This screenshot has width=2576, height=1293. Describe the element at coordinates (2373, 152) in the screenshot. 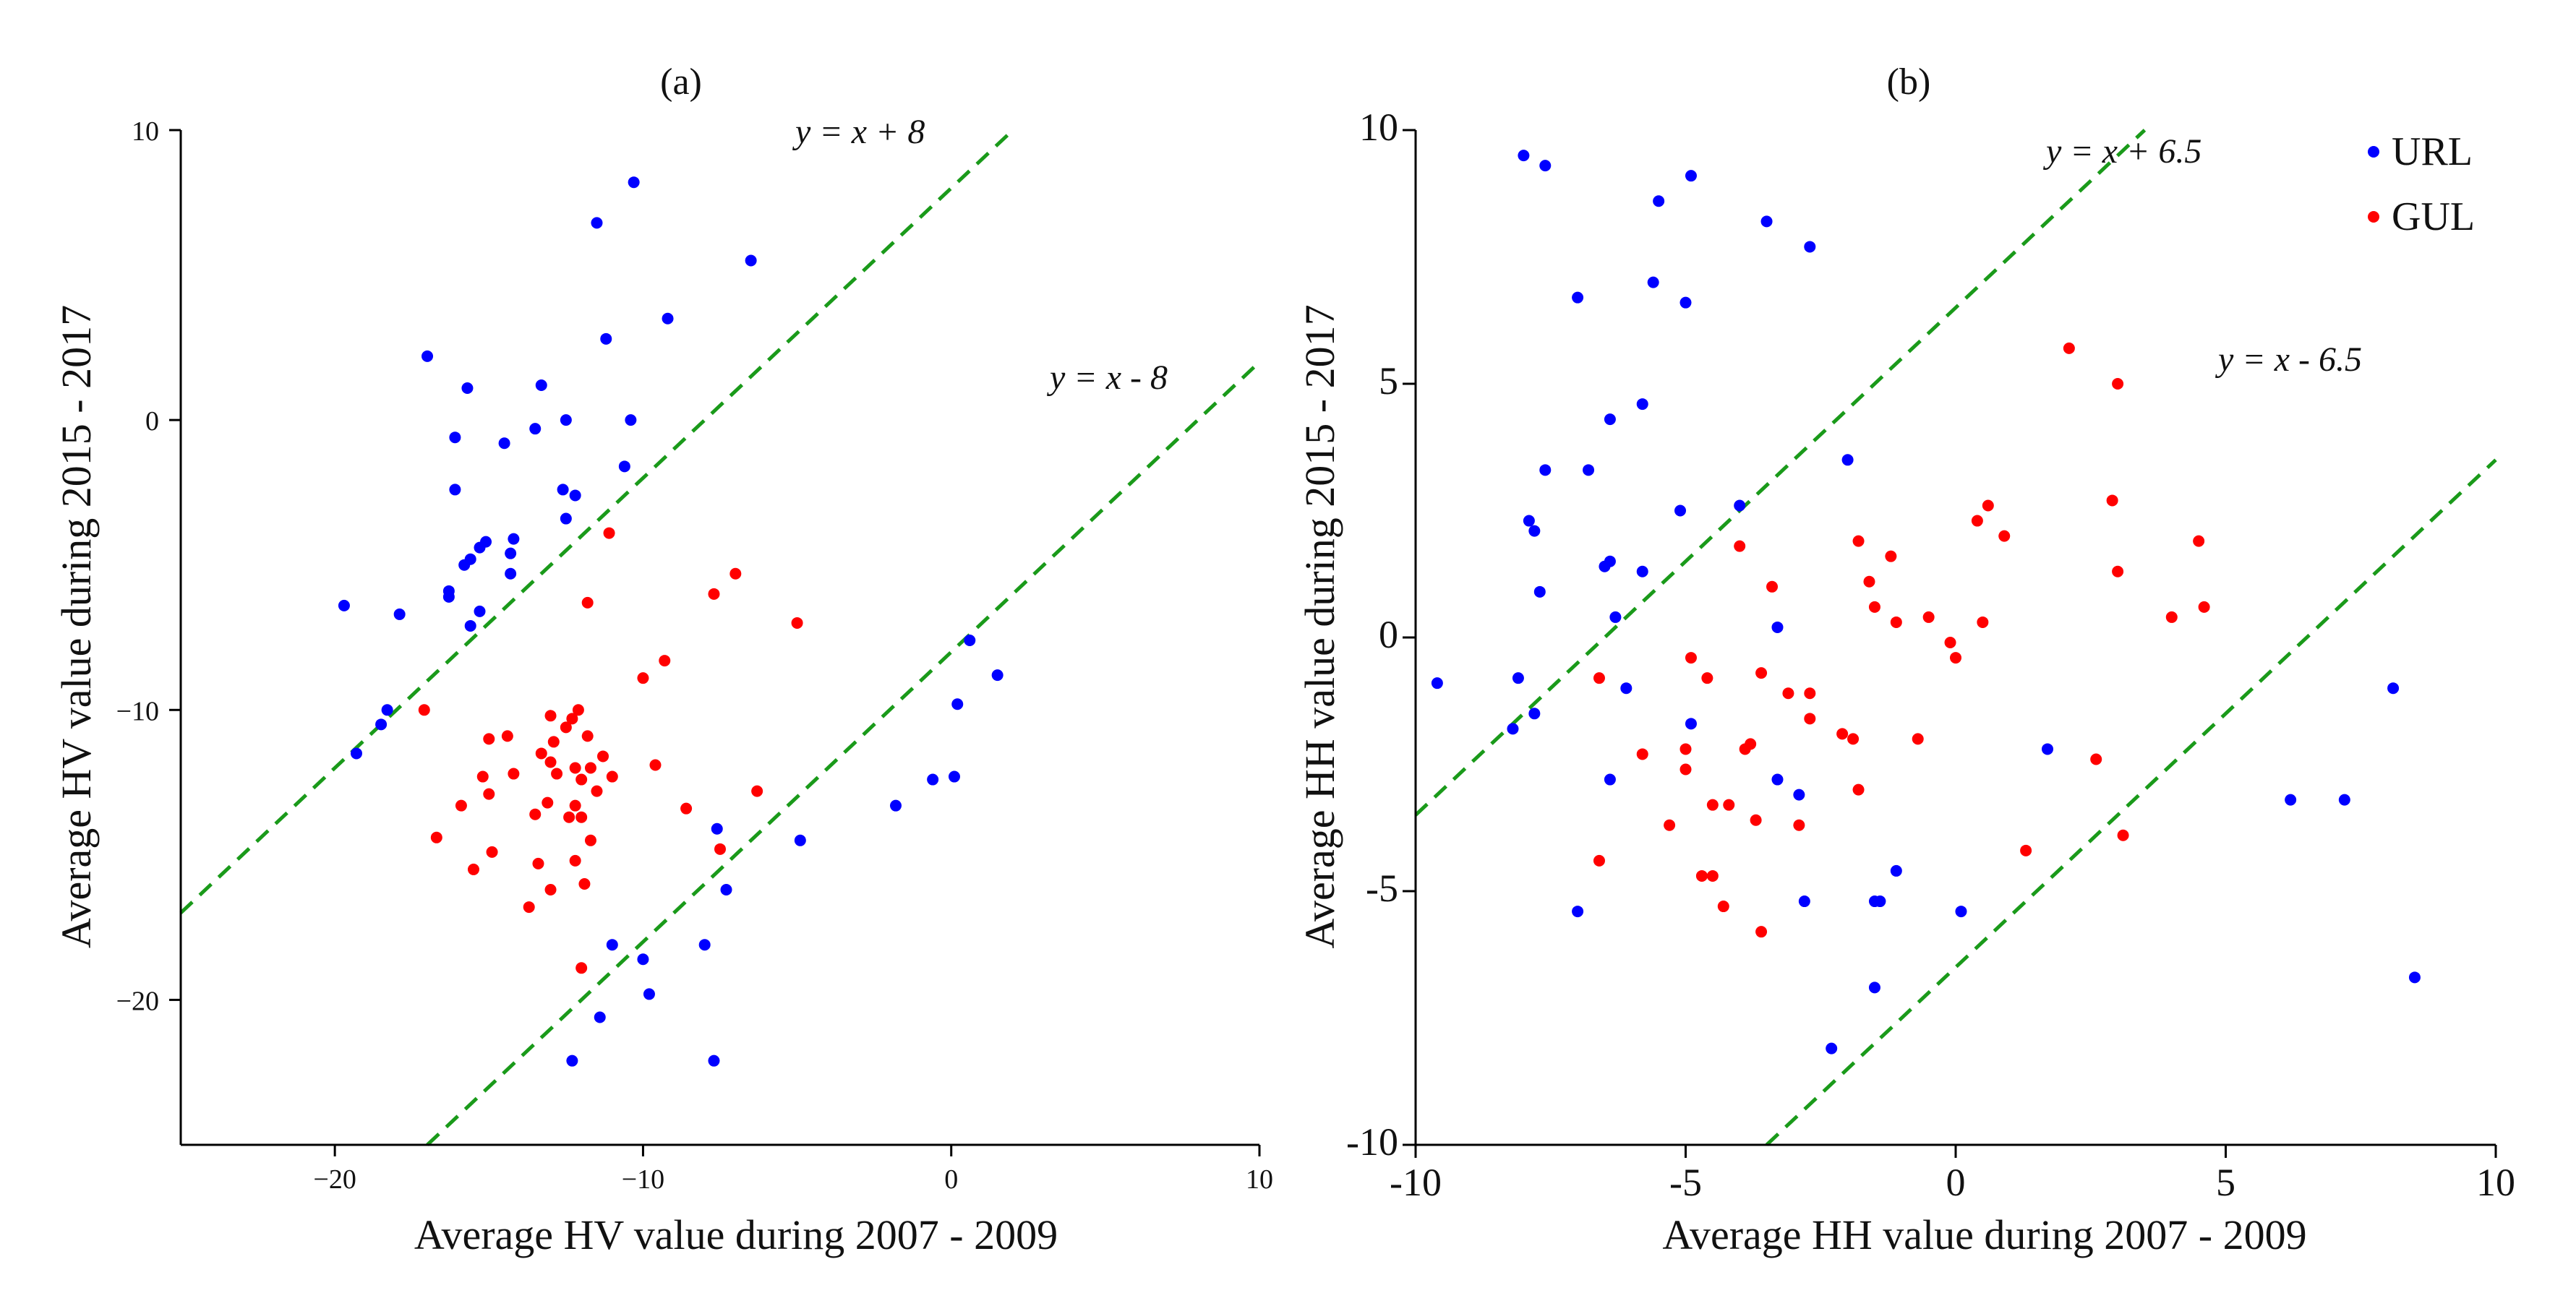

I see `legend-url-marker` at that location.